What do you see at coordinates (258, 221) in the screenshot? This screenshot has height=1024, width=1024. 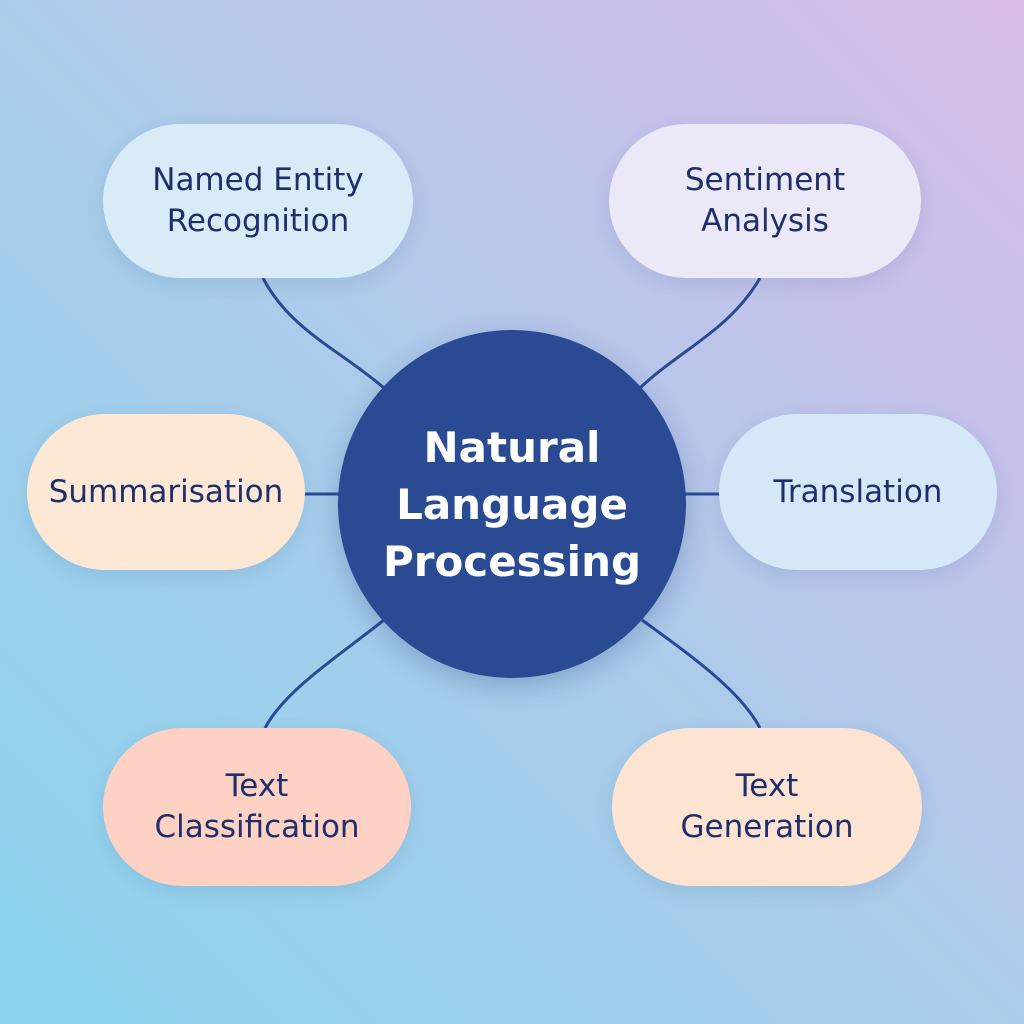 I see `node-label-line: Recognition` at bounding box center [258, 221].